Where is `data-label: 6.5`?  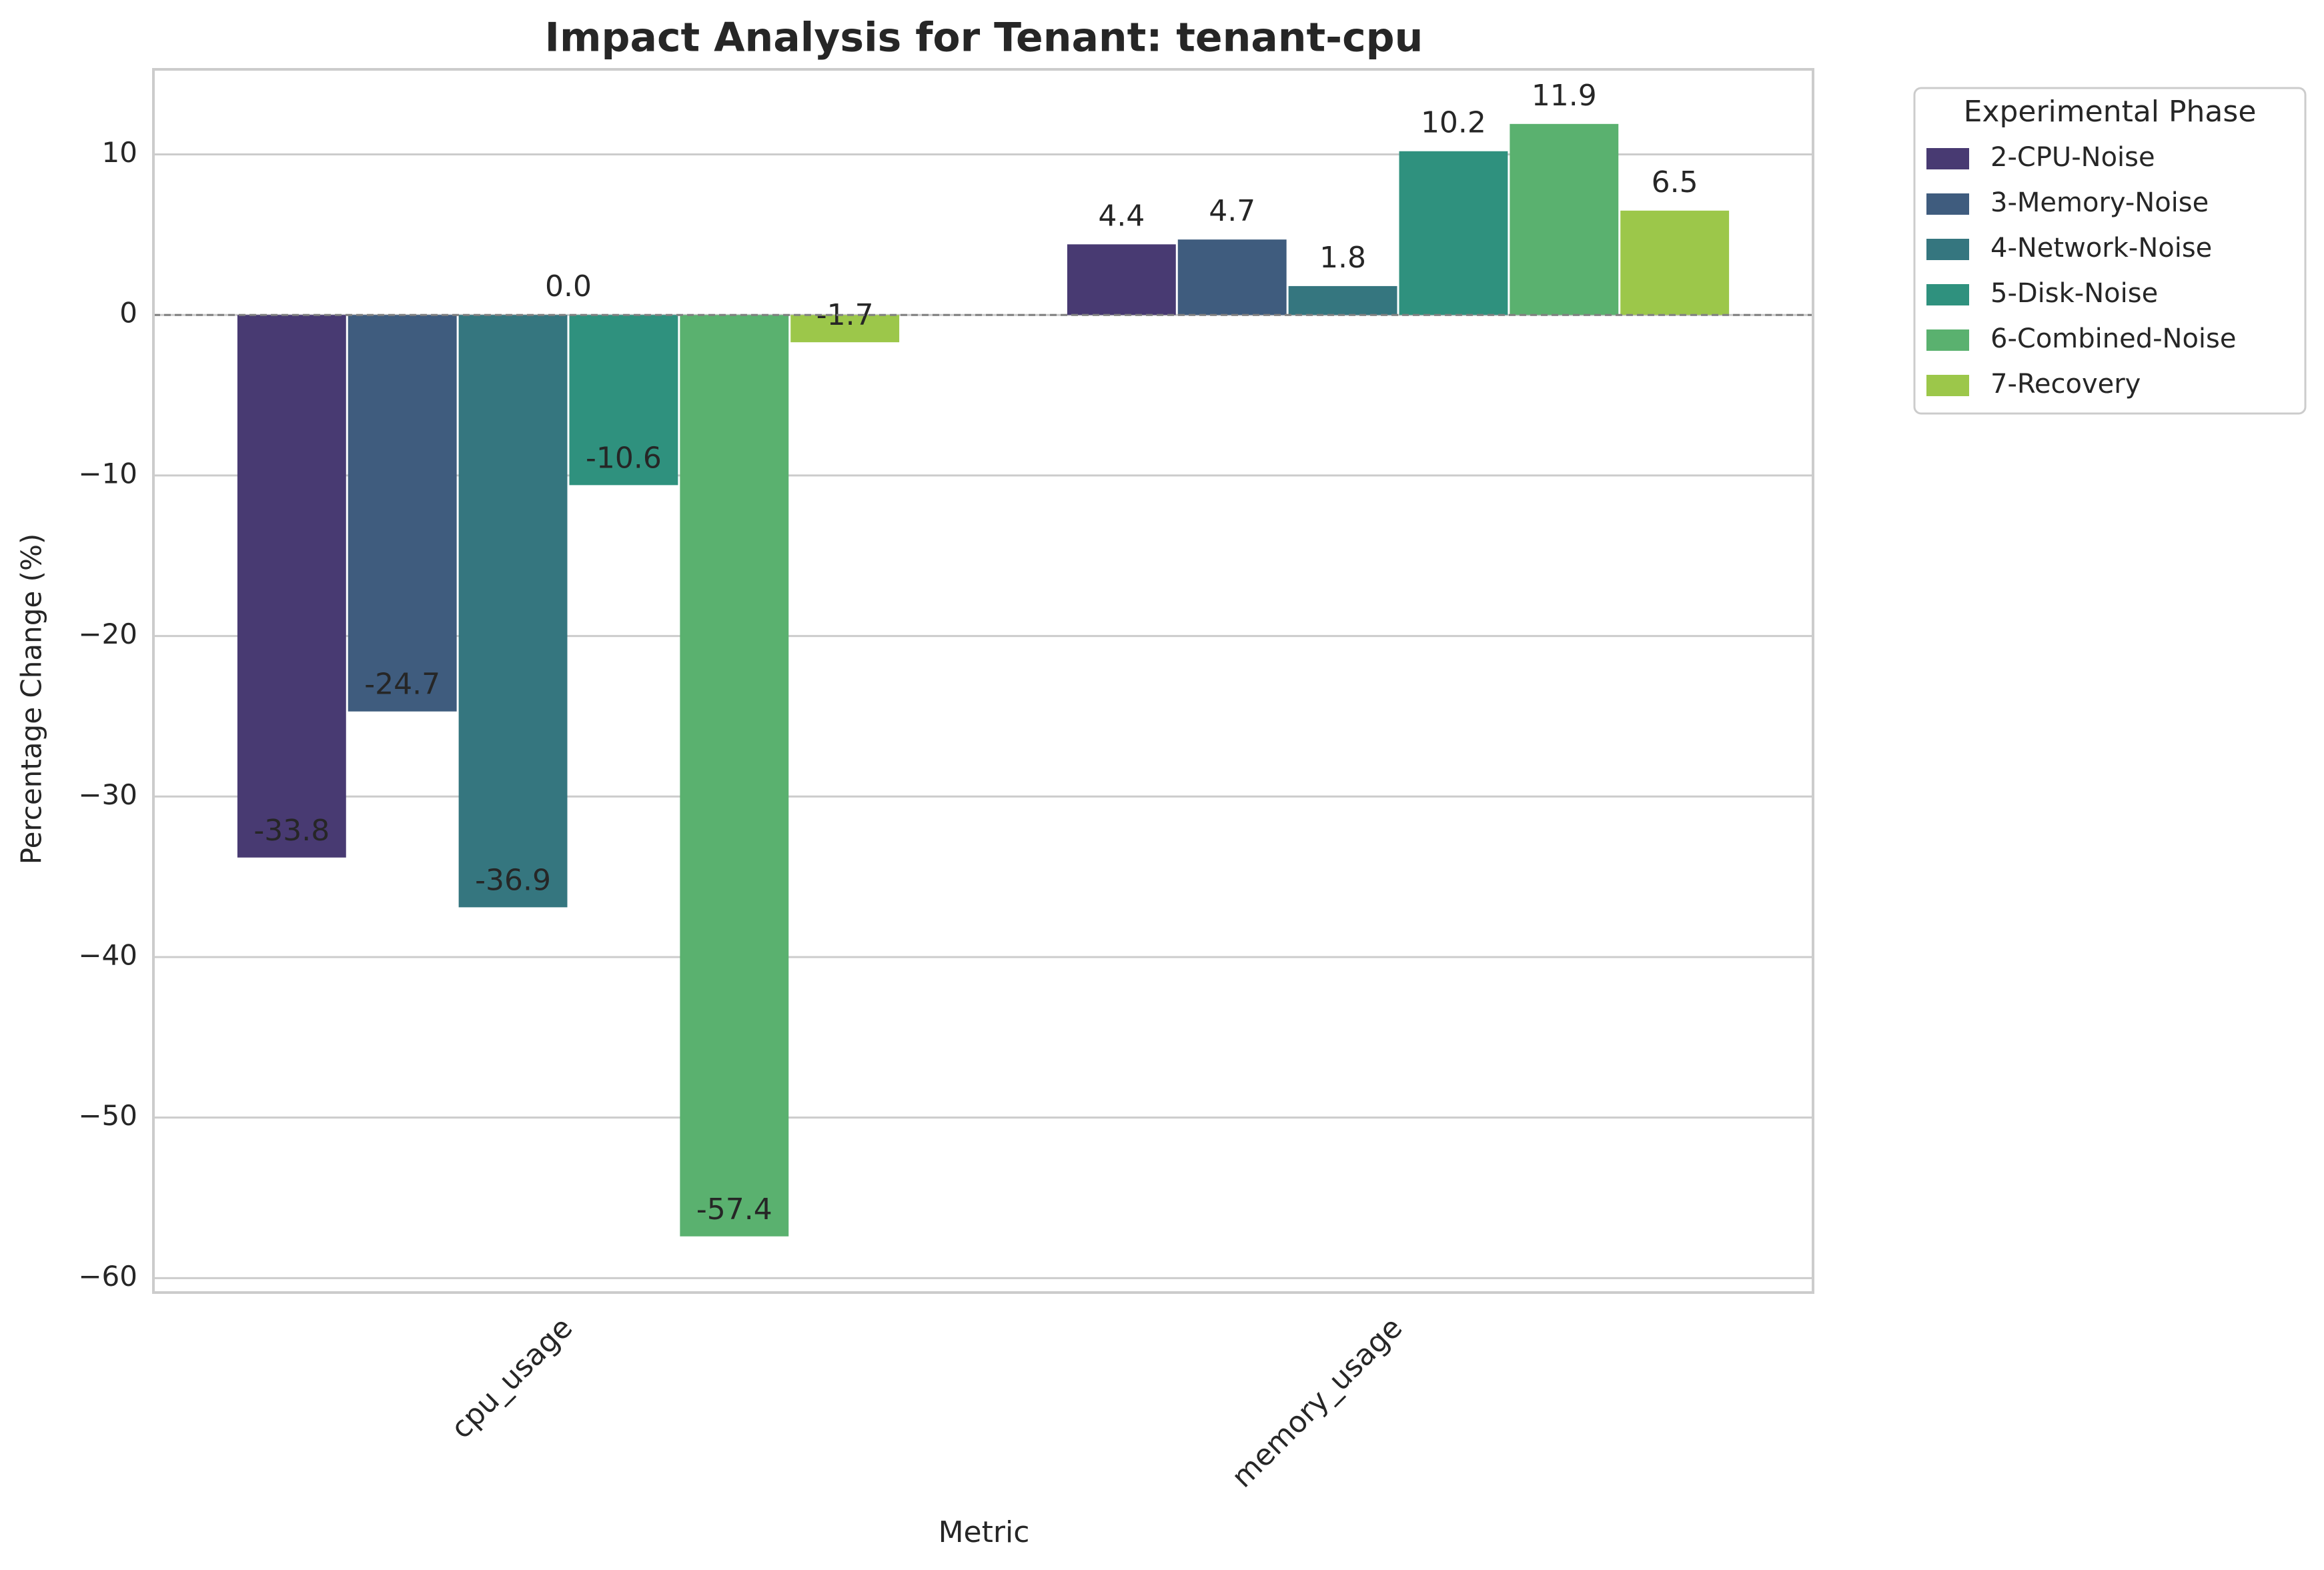
data-label: 6.5 is located at coordinates (1675, 182).